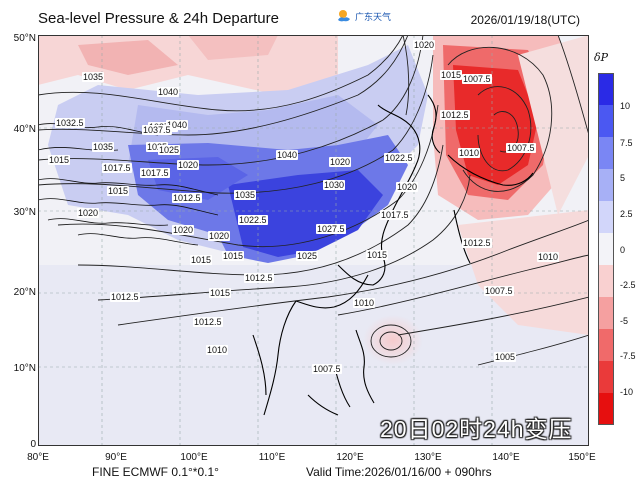 The image size is (640, 480). Describe the element at coordinates (158, 18) in the screenshot. I see `chart-title: Sea-level Pressure & 24h Departure` at that location.